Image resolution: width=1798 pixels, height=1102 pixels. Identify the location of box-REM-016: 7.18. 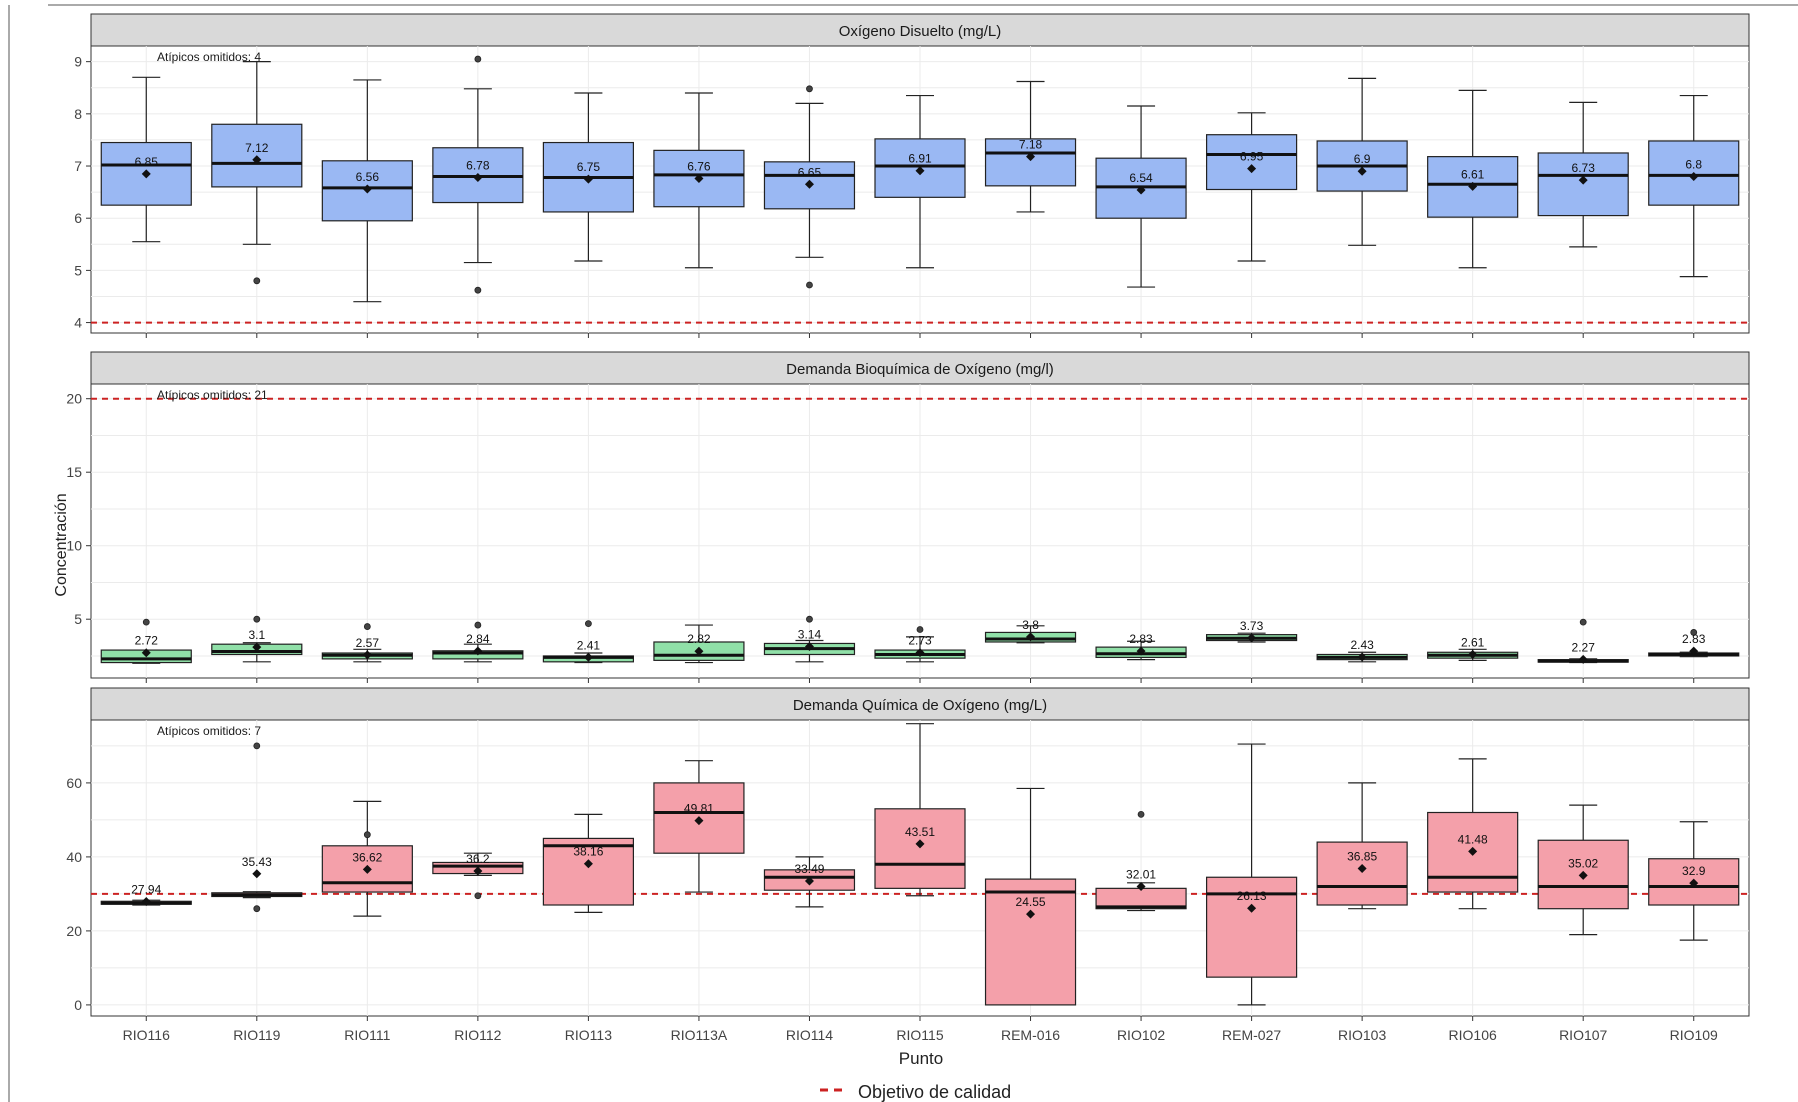
(1030, 146).